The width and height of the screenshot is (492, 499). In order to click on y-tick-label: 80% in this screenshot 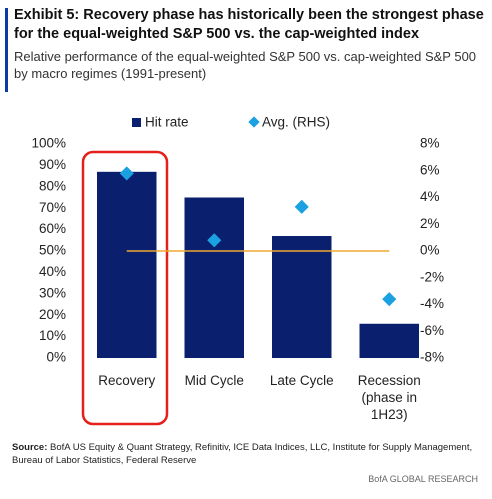, I will do `click(52, 185)`.